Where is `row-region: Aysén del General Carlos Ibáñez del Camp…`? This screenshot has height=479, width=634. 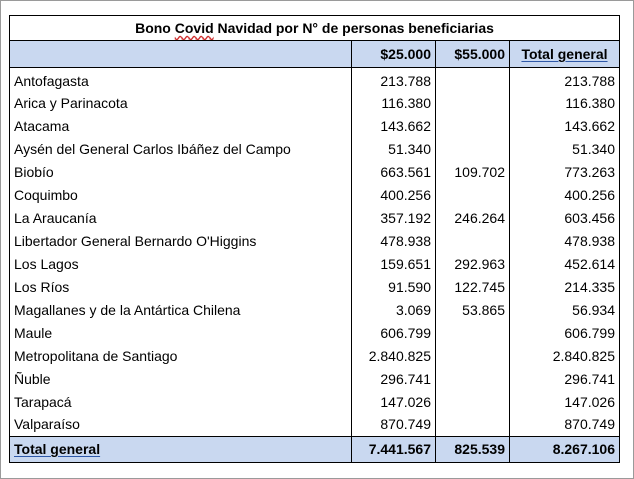 row-region: Aysén del General Carlos Ibáñez del Camp… is located at coordinates (180, 148).